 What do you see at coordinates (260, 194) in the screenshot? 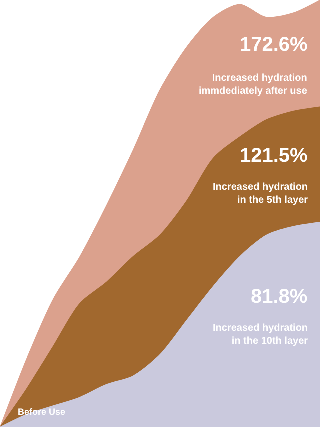
I see `annotation: Increased hydration in the 5th layer` at bounding box center [260, 194].